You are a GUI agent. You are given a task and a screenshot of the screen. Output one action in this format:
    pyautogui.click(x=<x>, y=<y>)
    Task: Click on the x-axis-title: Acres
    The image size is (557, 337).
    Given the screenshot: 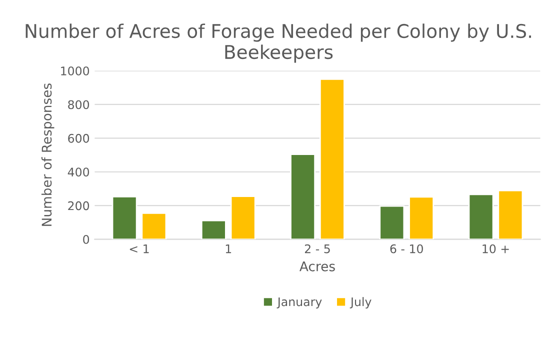 What is the action you would take?
    pyautogui.click(x=317, y=267)
    